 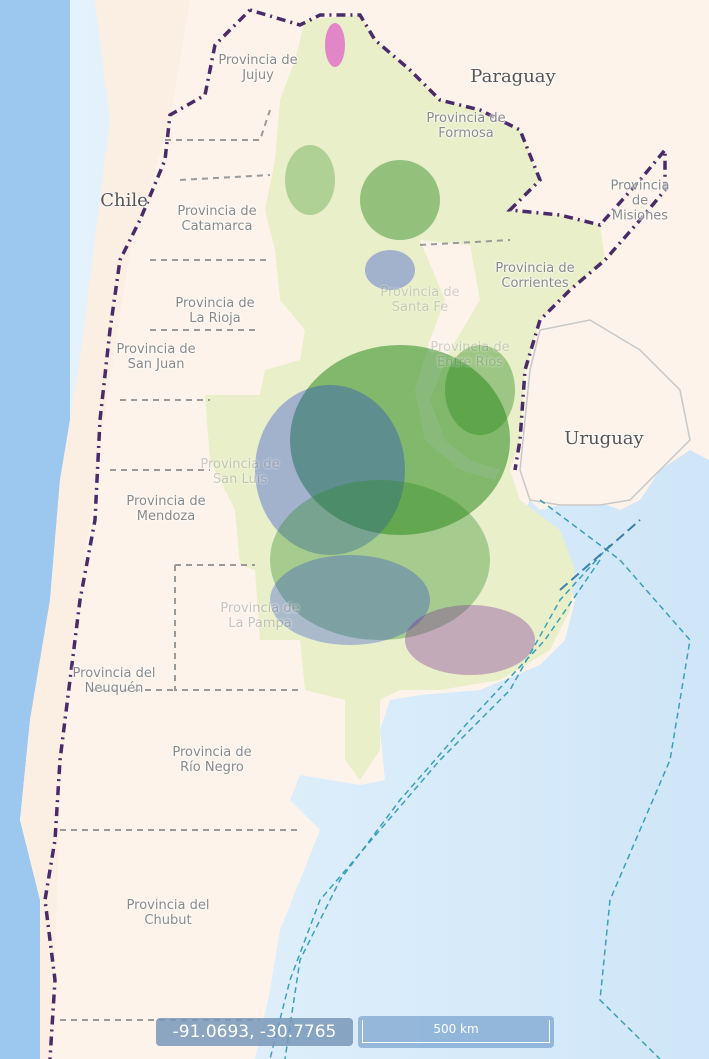 What do you see at coordinates (535, 276) in the screenshot?
I see `province-label-corrientes: Provincia de Corrientes` at bounding box center [535, 276].